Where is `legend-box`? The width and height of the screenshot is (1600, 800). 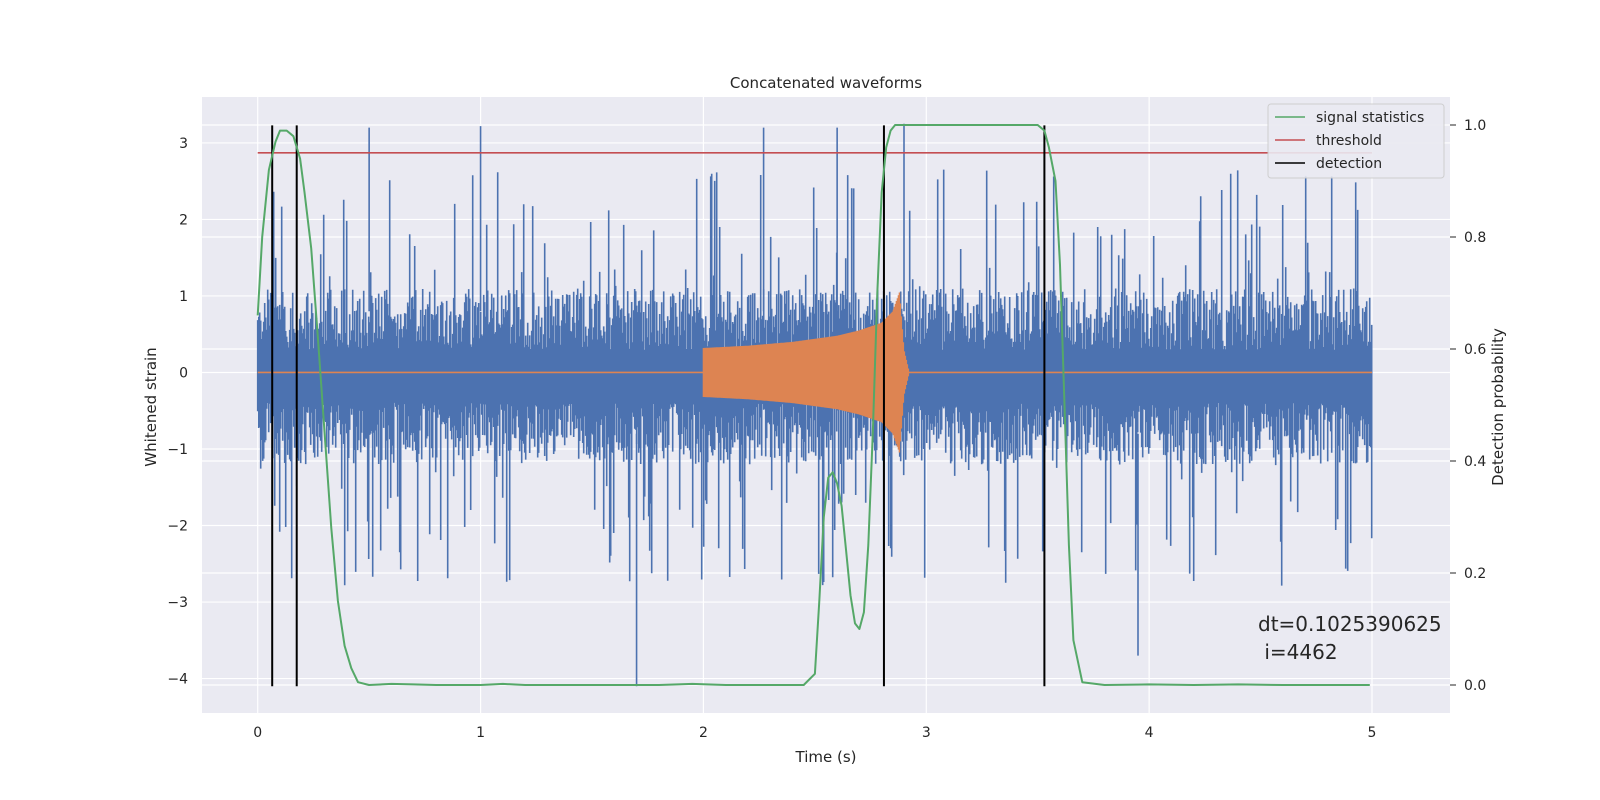 legend-box is located at coordinates (1356, 141).